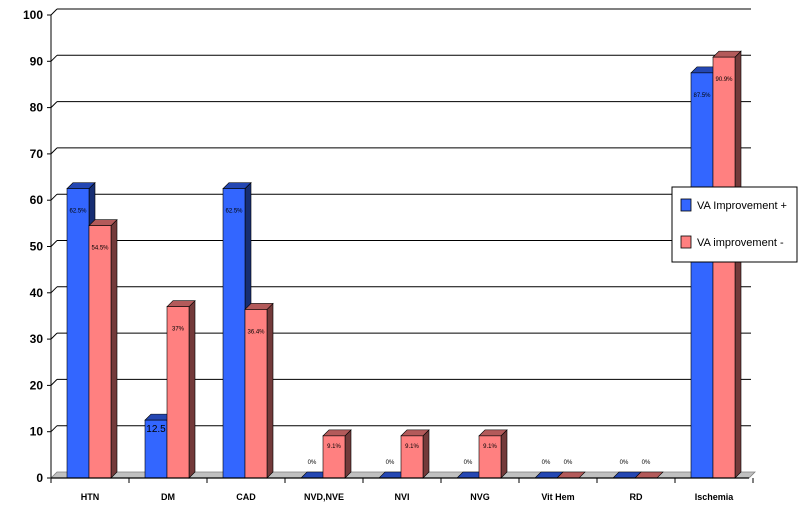  I want to click on y-tick-label: 10, so click(37, 432).